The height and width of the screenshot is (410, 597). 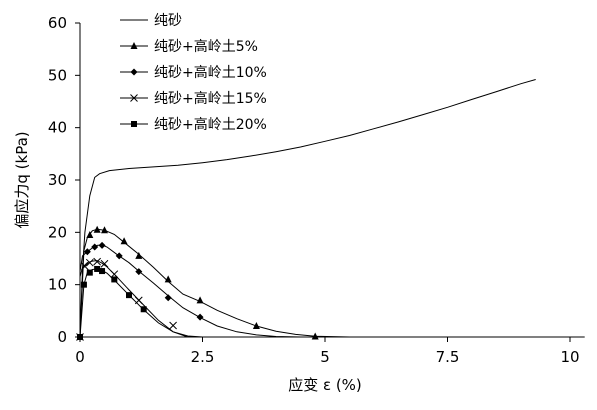 What do you see at coordinates (57, 180) in the screenshot?
I see `y-tick-label: 30` at bounding box center [57, 180].